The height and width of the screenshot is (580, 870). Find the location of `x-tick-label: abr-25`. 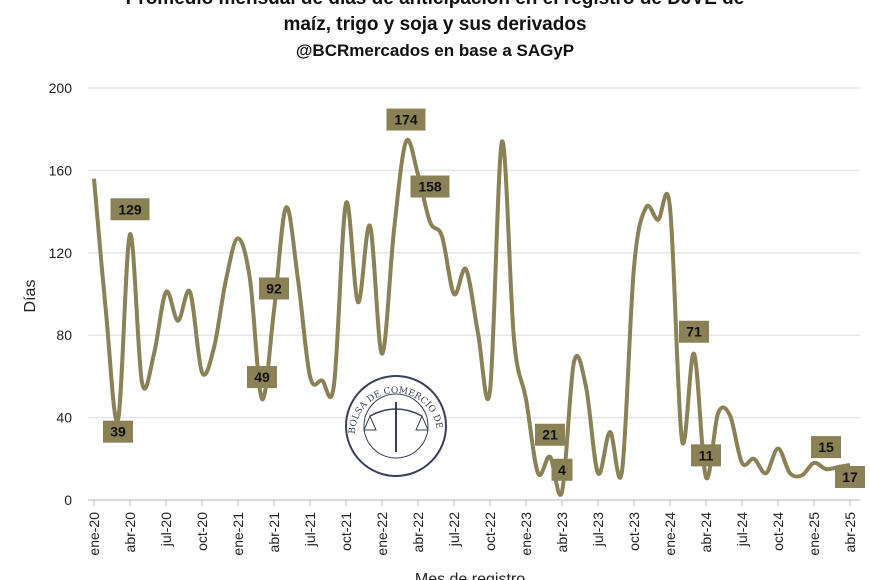

x-tick-label: abr-25 is located at coordinates (850, 532).